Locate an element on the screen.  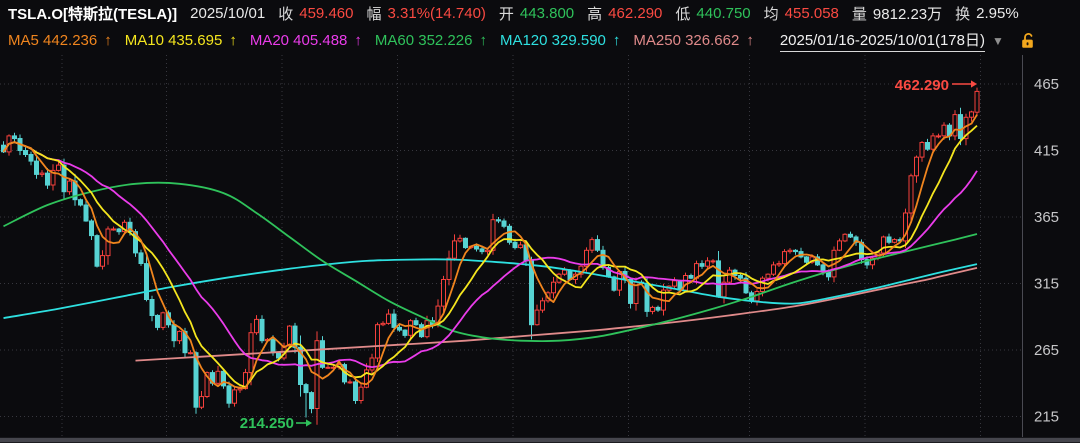
axis-tick-label: 315 is located at coordinates (1046, 284).